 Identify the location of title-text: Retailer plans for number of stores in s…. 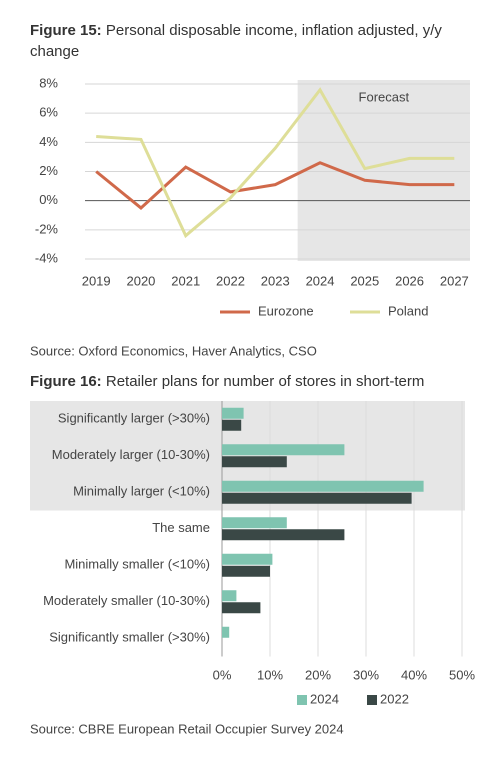
(265, 381).